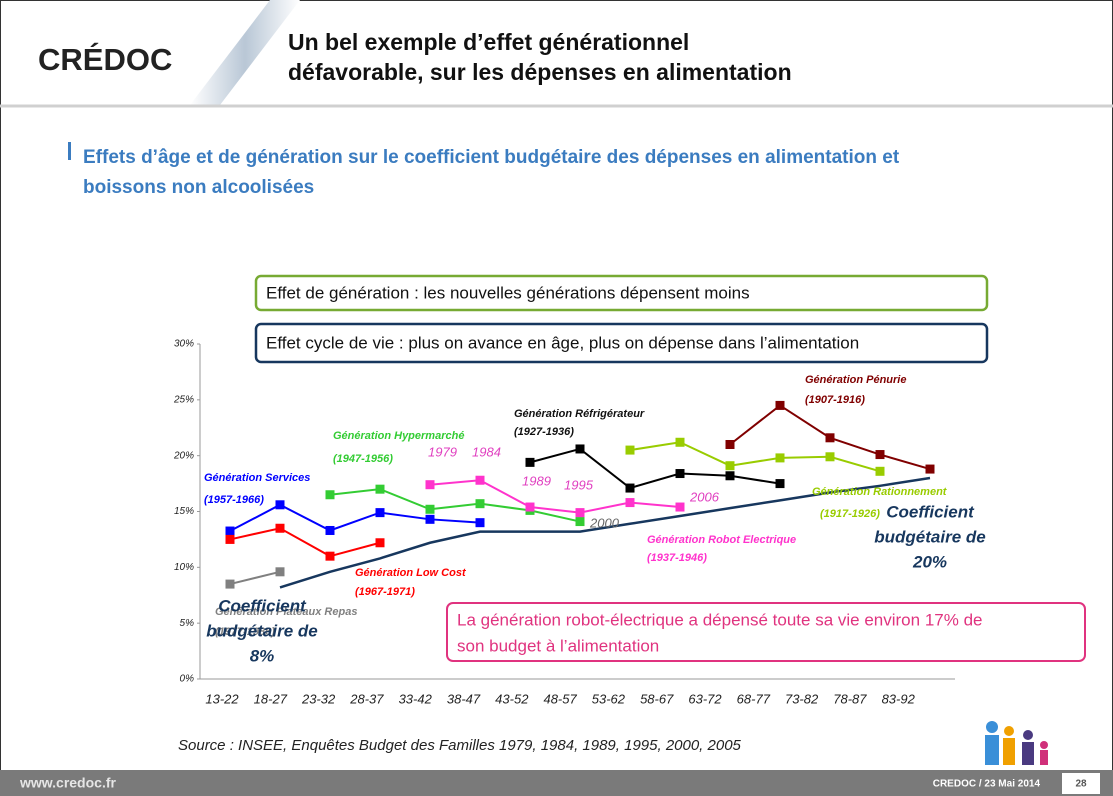 The width and height of the screenshot is (1113, 796). What do you see at coordinates (609, 698) in the screenshot?
I see `x-tick-label: 53-62` at bounding box center [609, 698].